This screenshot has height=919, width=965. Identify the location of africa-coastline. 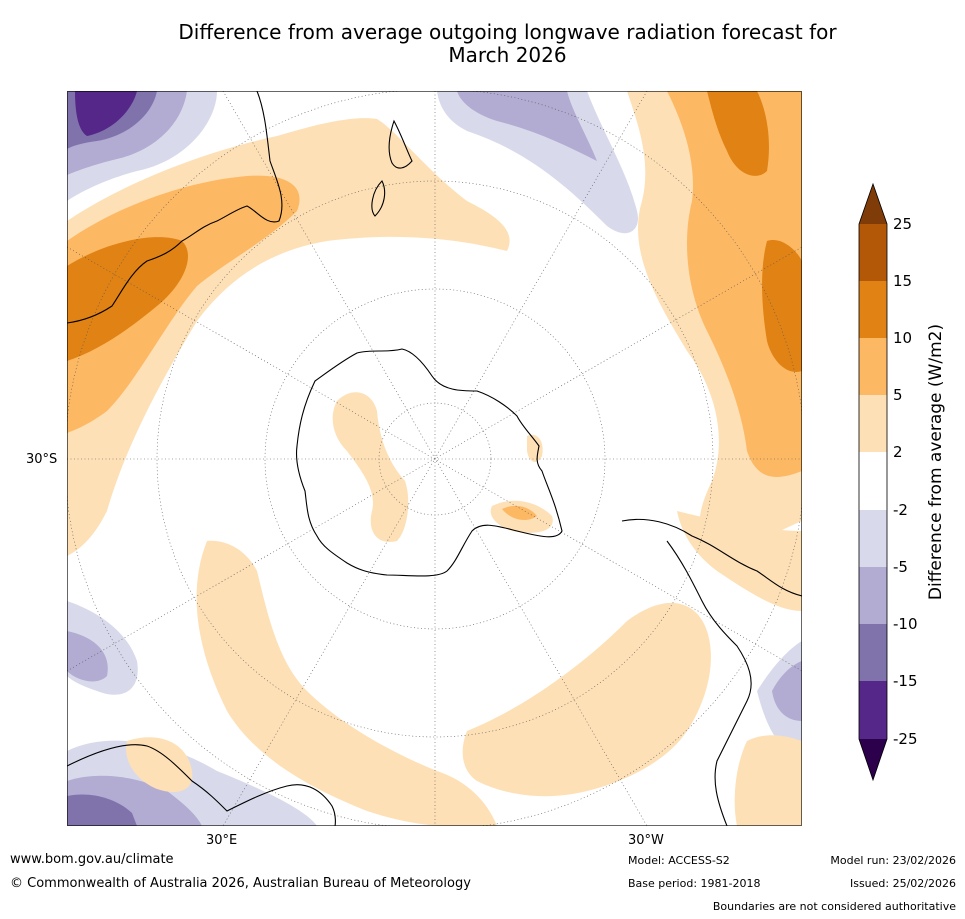
(201, 785).